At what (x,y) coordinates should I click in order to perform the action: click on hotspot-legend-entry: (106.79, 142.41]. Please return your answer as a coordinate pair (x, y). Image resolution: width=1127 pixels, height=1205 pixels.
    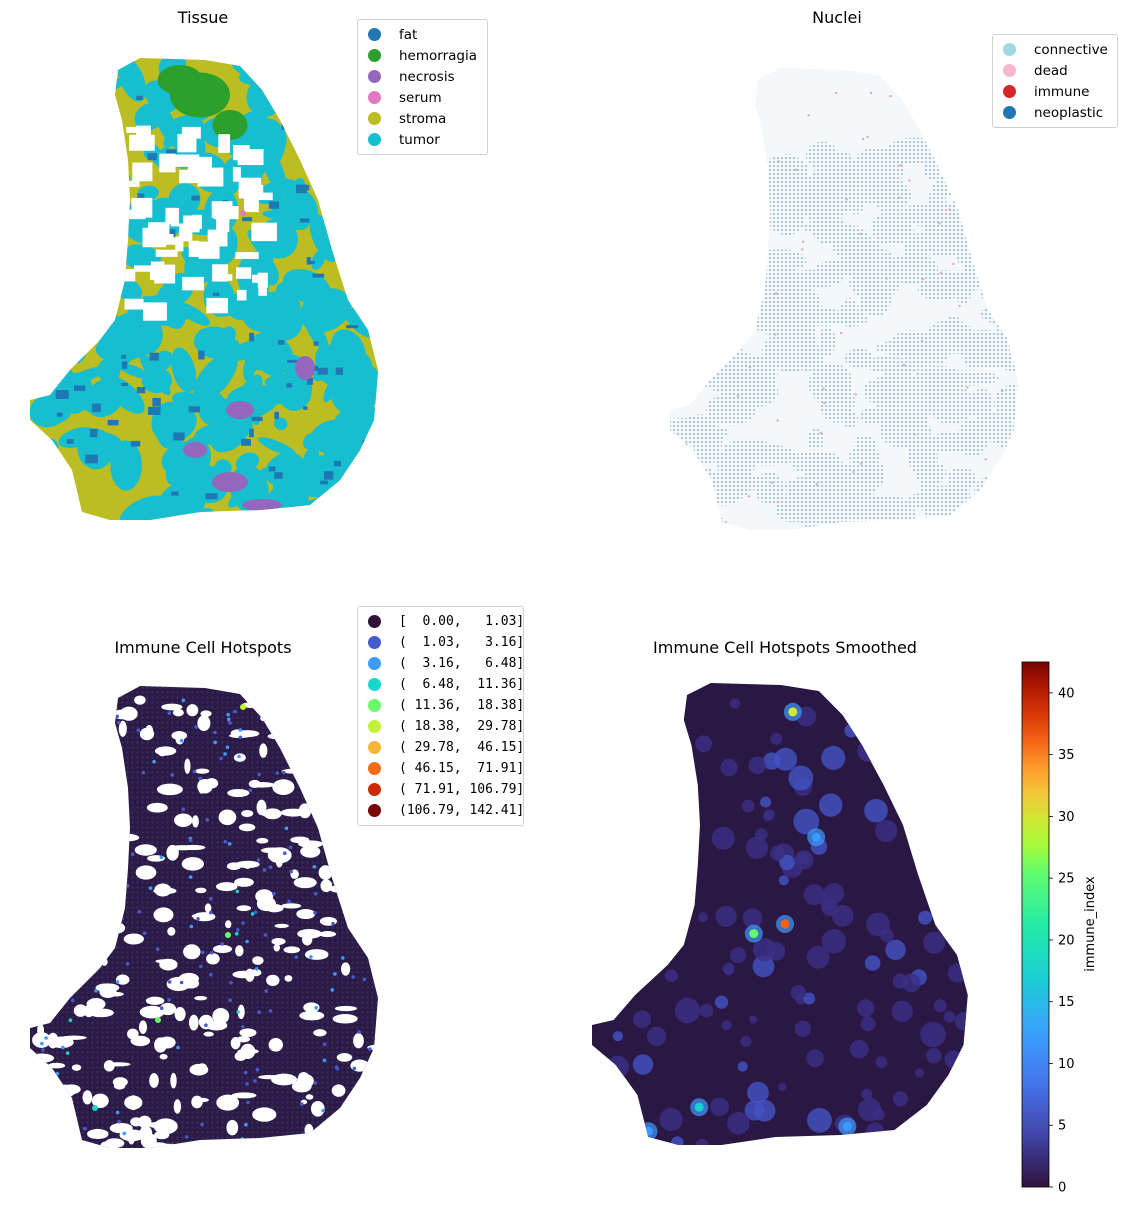
    Looking at the image, I should click on (446, 810).